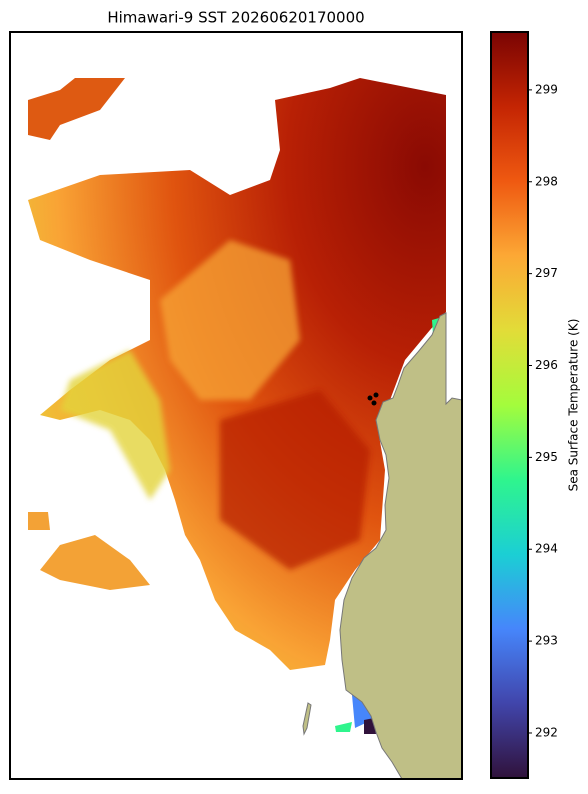  Describe the element at coordinates (546, 273) in the screenshot. I see `colorbar-tick-label: 297` at that location.